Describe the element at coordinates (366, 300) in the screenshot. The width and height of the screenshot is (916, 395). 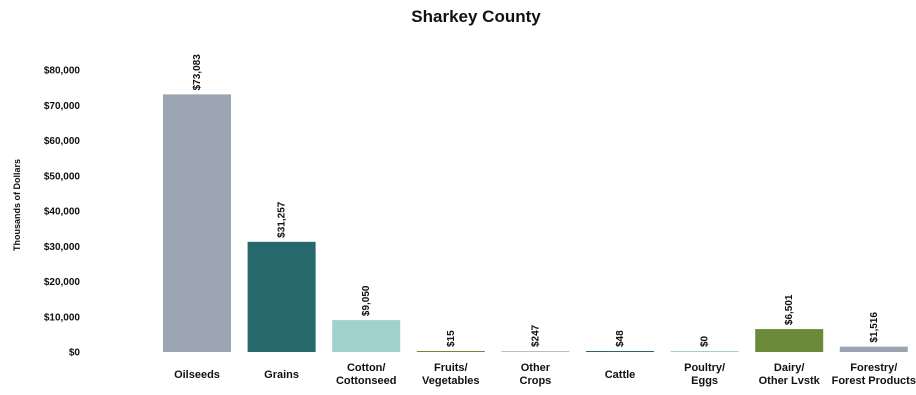
I see `data-label: $9,050` at that location.